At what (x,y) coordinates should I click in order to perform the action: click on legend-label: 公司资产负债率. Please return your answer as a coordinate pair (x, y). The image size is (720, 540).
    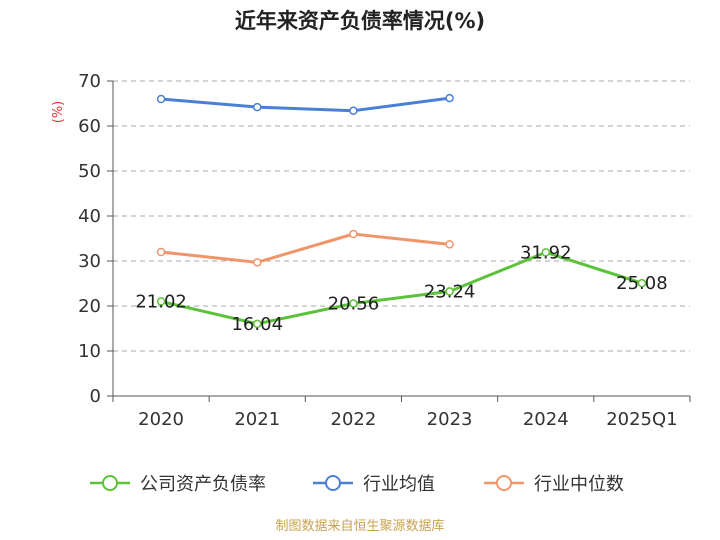
    Looking at the image, I should click on (203, 484).